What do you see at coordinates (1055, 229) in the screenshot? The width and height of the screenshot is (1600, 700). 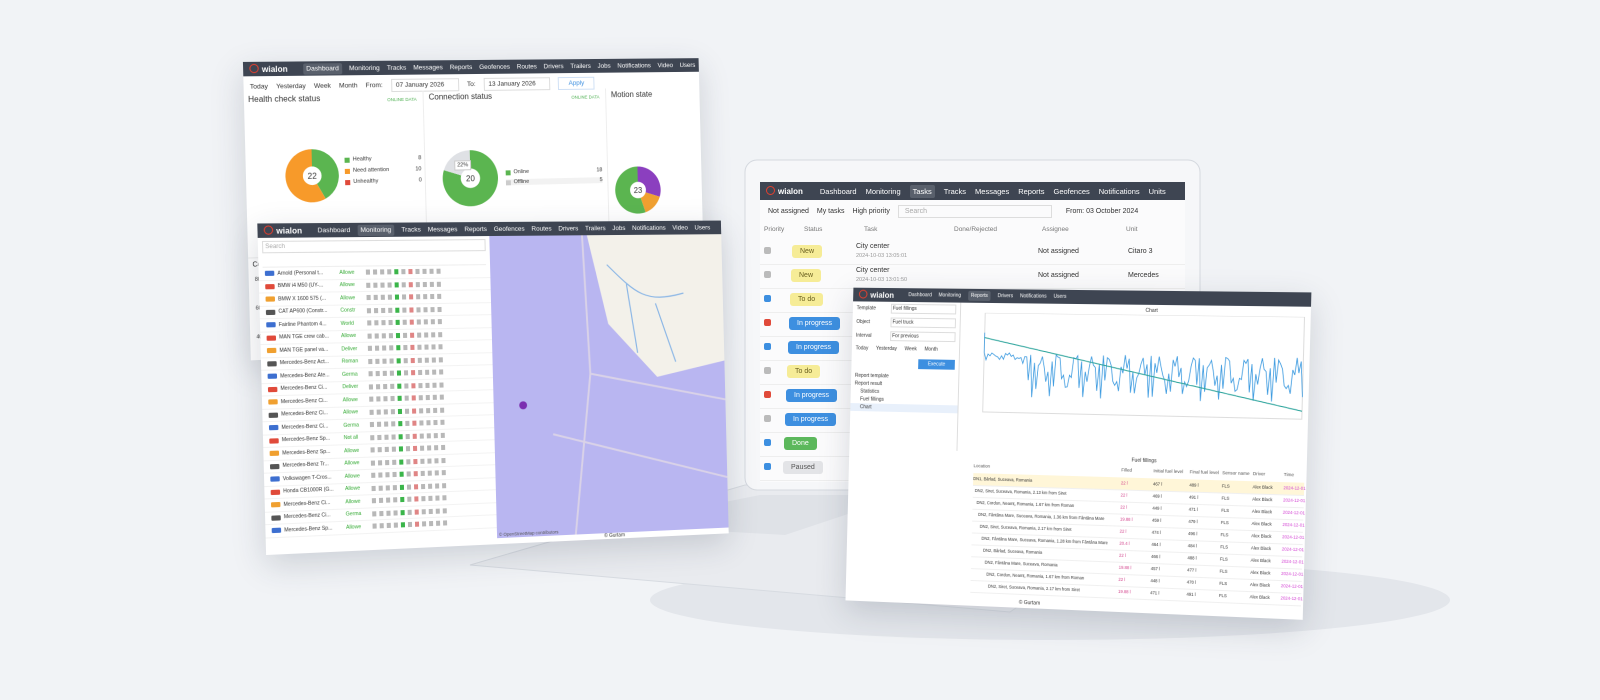 I see `column-header: Assignee` at bounding box center [1055, 229].